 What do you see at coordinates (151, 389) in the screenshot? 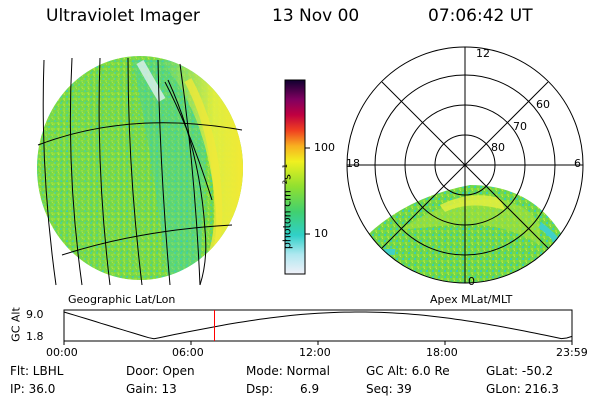
I see `gain-info: Gain: 13` at bounding box center [151, 389].